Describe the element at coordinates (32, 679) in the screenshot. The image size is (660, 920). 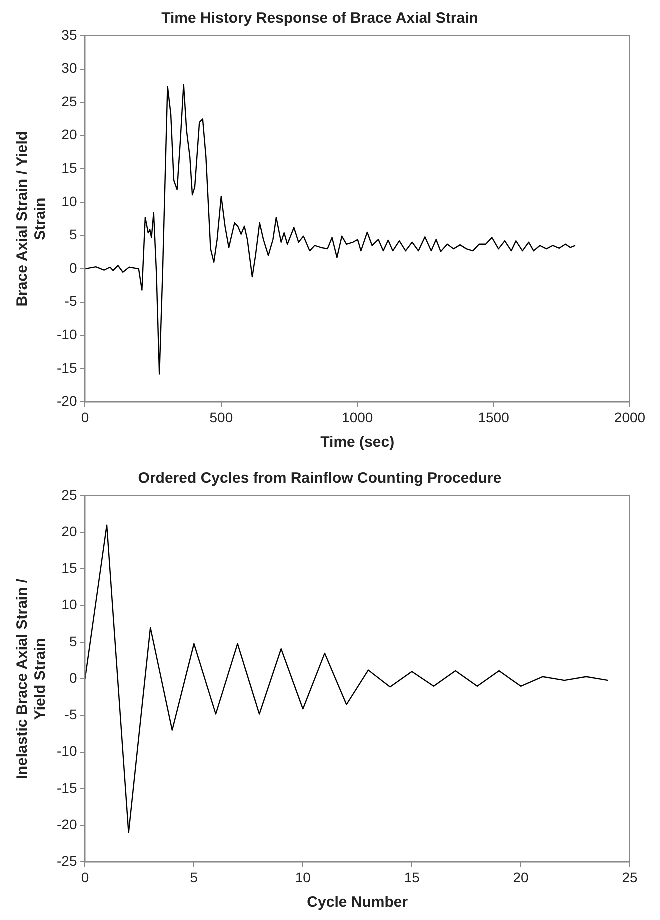
I see `y-axis-title: Inelastic Brace Axial Strain / Yield Strain` at that location.